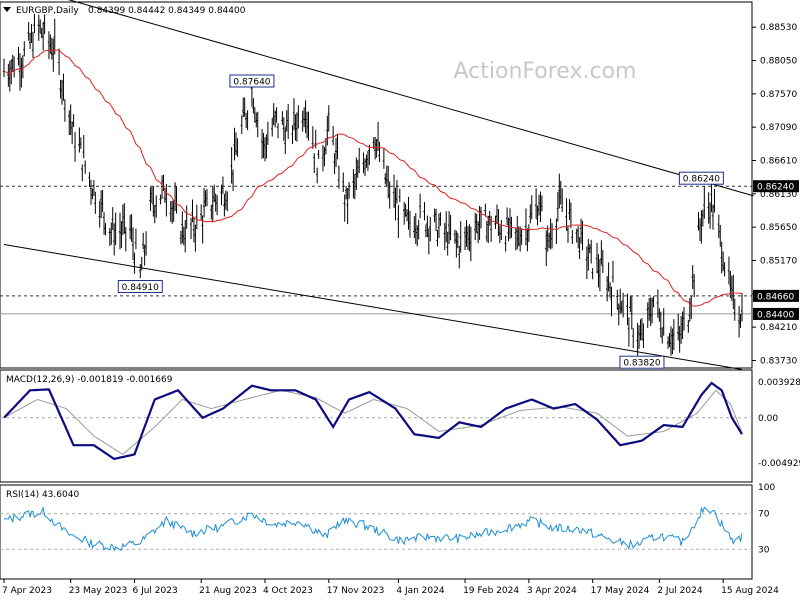 The height and width of the screenshot is (600, 800). I want to click on x-tick-label: 6 Jul 2023, so click(154, 591).